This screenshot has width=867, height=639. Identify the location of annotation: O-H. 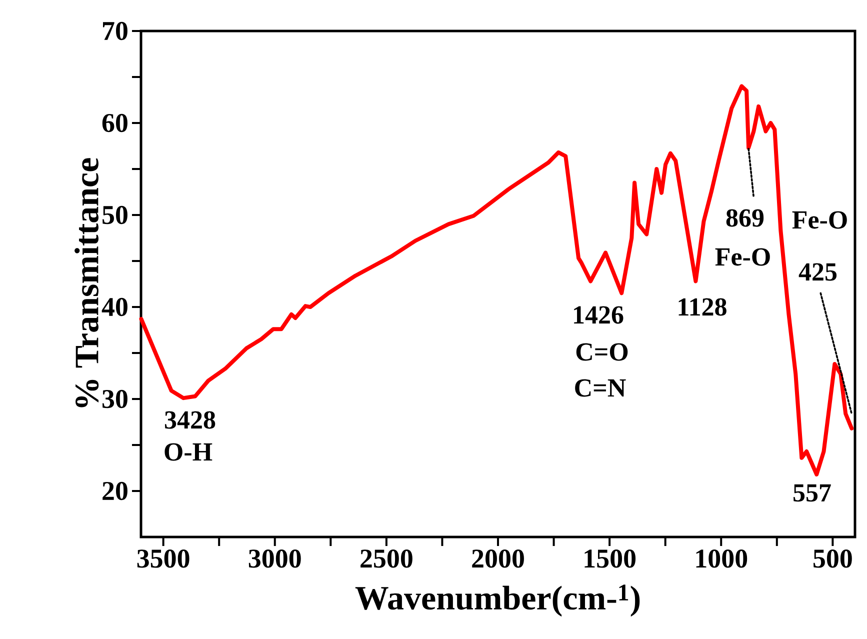
(188, 452).